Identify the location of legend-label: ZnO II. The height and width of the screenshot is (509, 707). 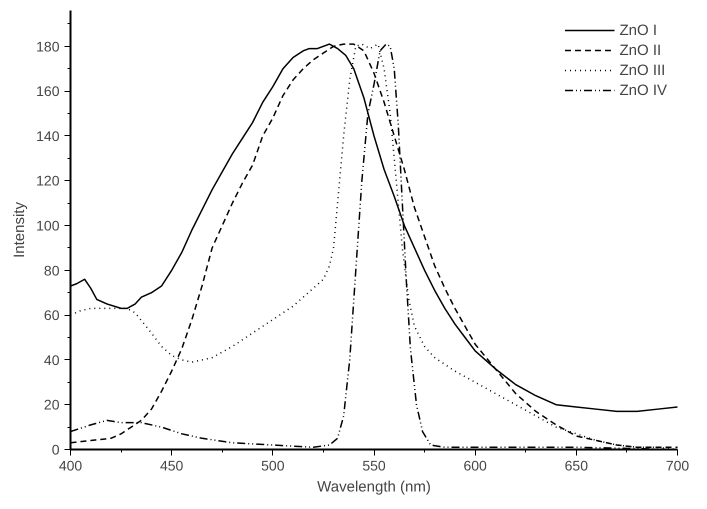
(640, 50).